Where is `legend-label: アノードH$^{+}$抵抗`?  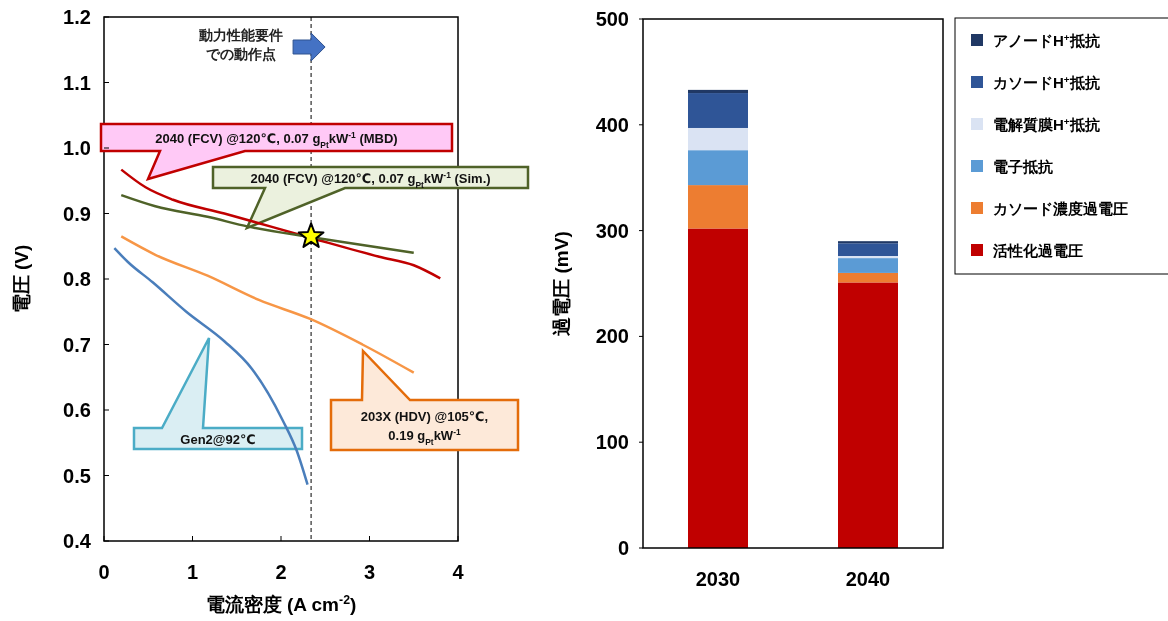
legend-label: アノードH$^{+}$抵抗 is located at coordinates (1046, 40).